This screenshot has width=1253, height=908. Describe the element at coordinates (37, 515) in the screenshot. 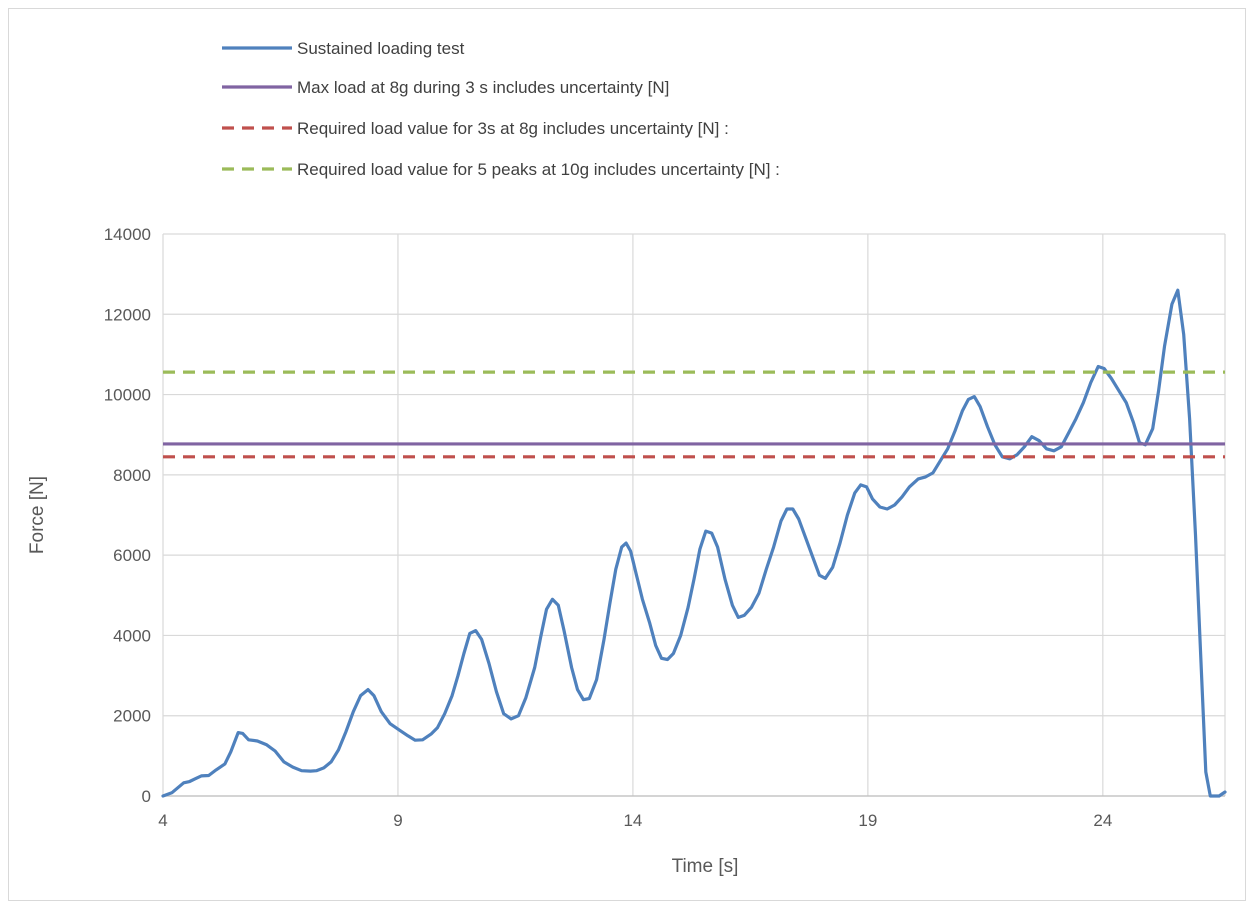

I see `y-axis-title: Force [N]` at that location.